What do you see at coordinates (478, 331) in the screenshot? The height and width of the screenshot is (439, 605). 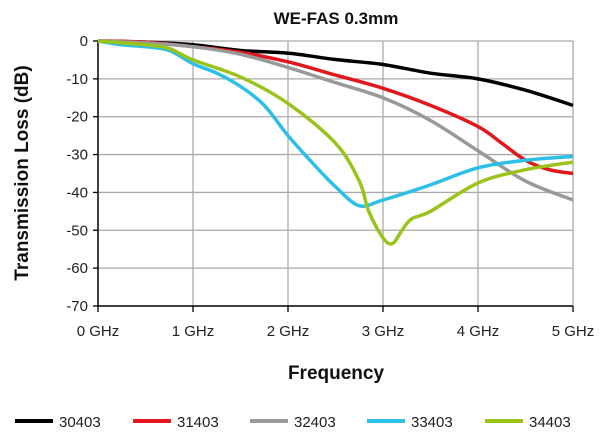 I see `x-tick-label: 4 GHz` at bounding box center [478, 331].